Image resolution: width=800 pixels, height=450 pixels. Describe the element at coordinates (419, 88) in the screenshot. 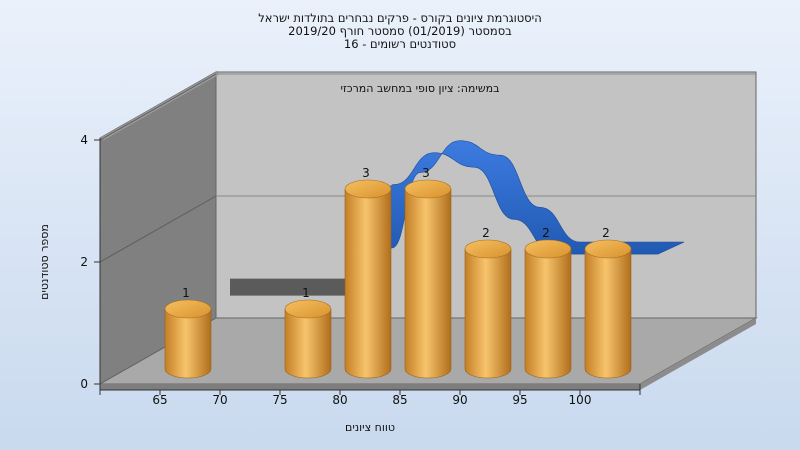

I see `chart-subtitle: במשימה: ציון סופי במחשב המרכזי` at that location.